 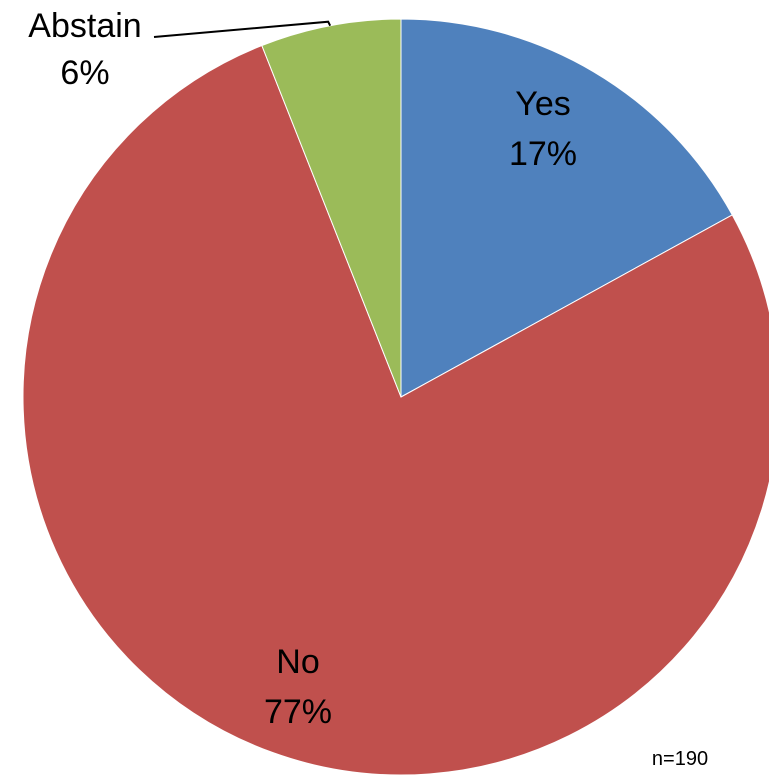 I want to click on pie-slice-abstain, so click(x=331, y=208).